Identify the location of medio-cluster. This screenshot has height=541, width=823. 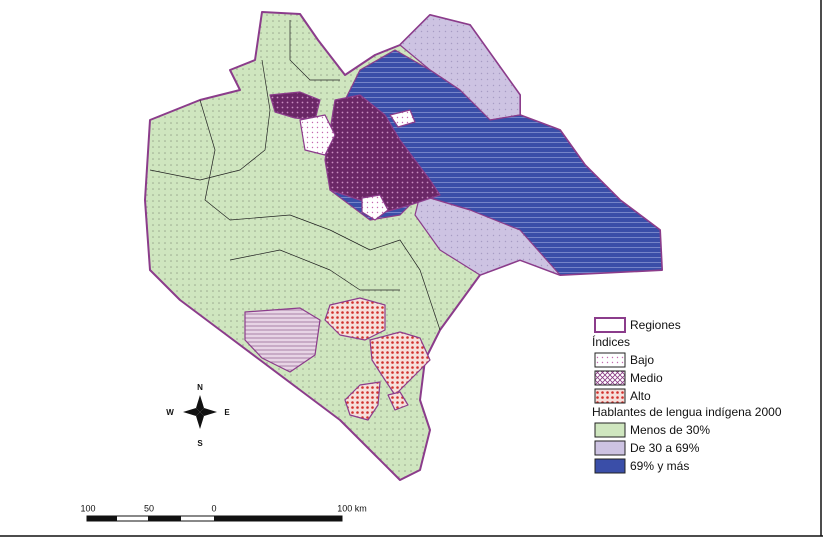
(382, 153).